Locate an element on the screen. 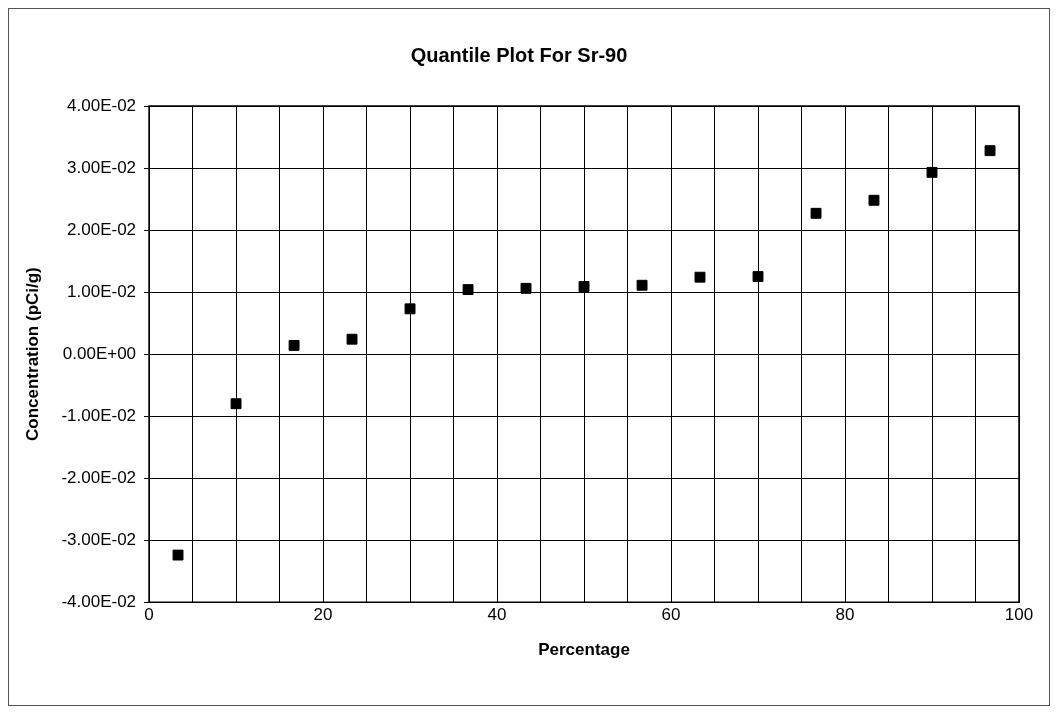 Image resolution: width=1059 pixels, height=714 pixels. chart-title: Quantile Plot For Sr-90 is located at coordinates (519, 54).